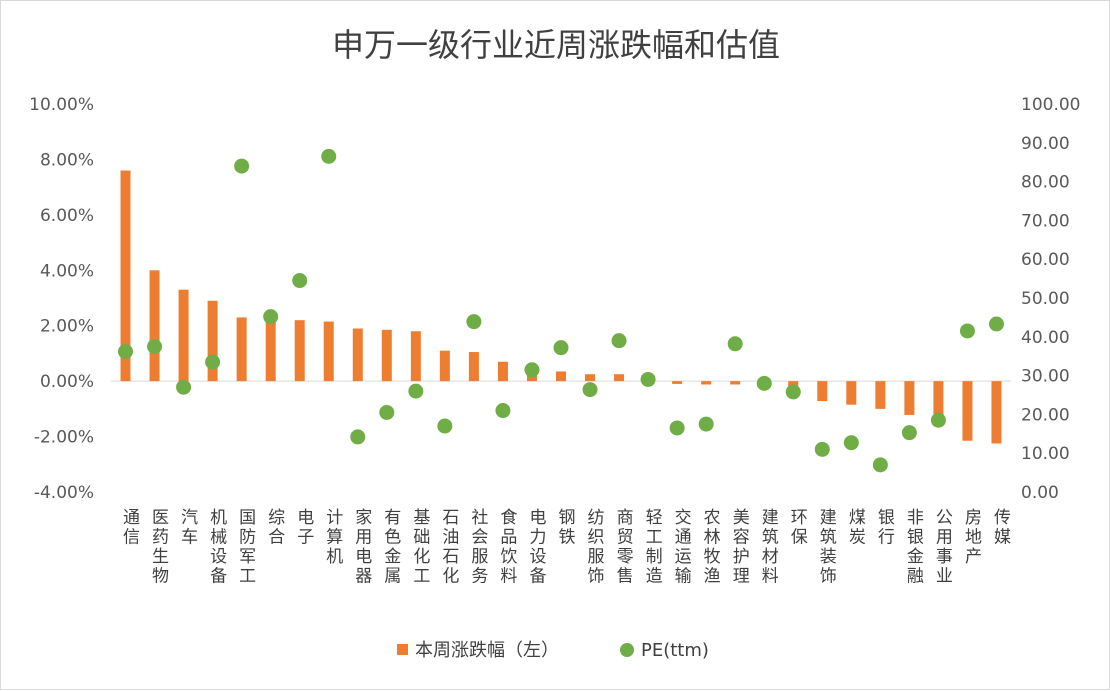  Describe the element at coordinates (625, 547) in the screenshot. I see `category-label: 商贸零售` at that location.